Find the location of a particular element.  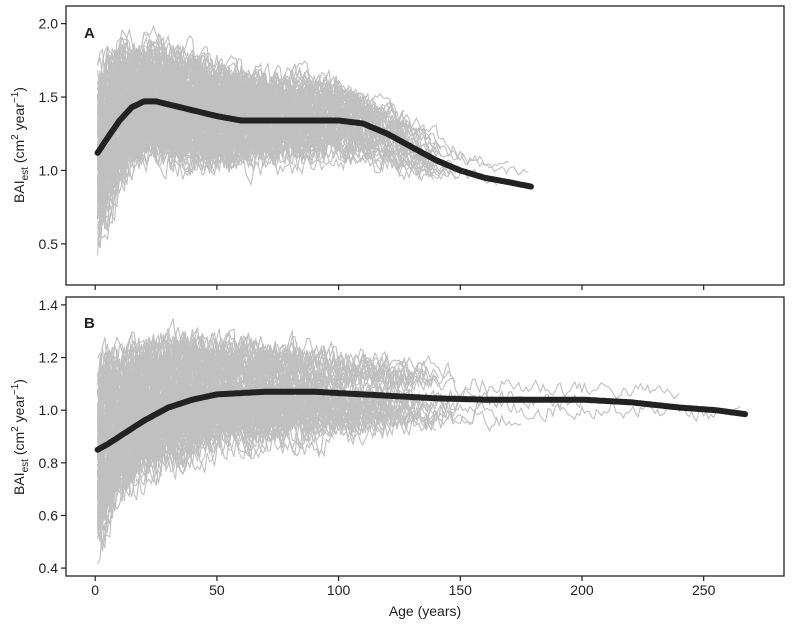

panel-a-x-ticks is located at coordinates (399, 287).